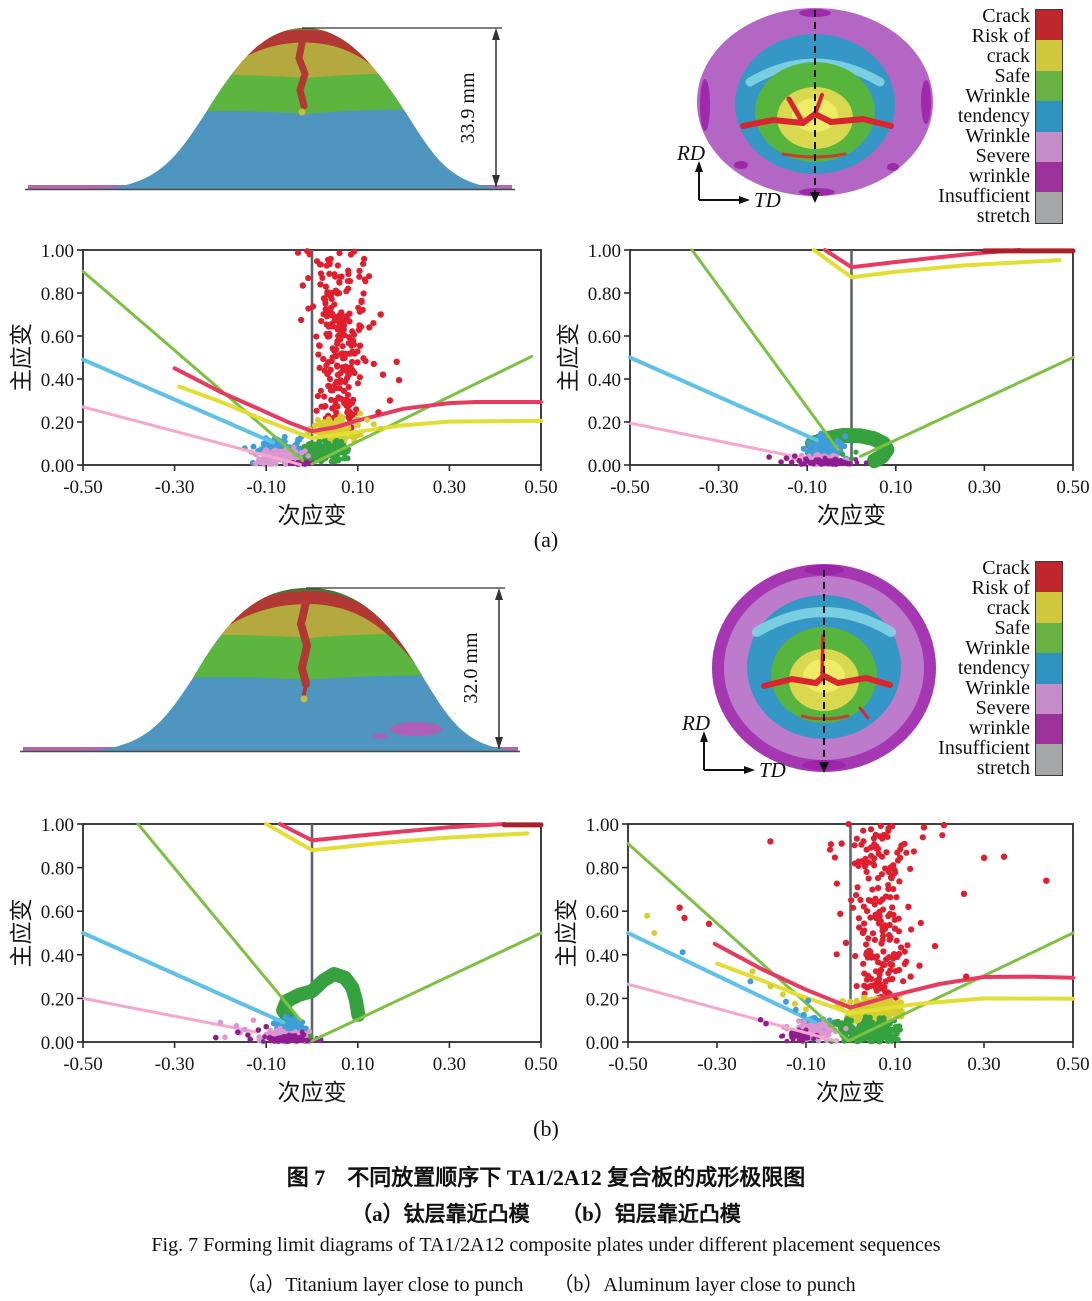 The image size is (1092, 1301). What do you see at coordinates (546, 1128) in the screenshot?
I see `panel-b-label: (b)` at bounding box center [546, 1128].